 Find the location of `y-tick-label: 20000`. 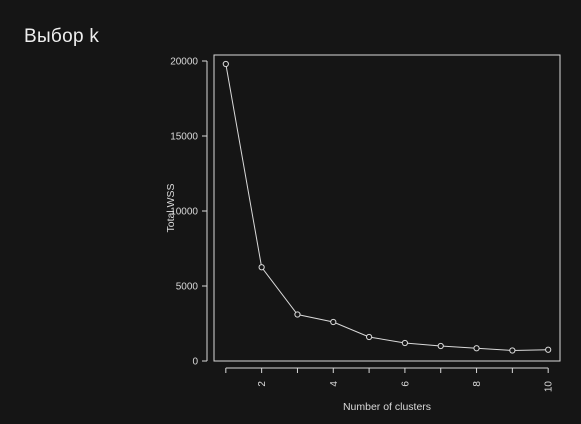

y-tick-label: 20000 is located at coordinates (184, 62).